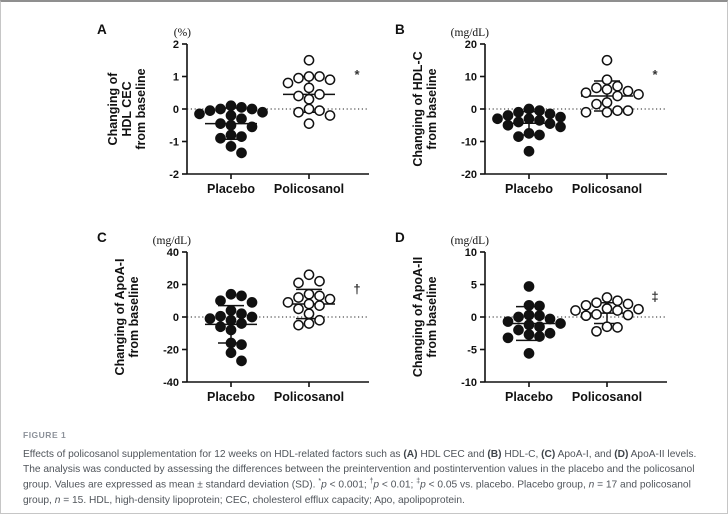 The image size is (728, 514). What do you see at coordinates (474, 285) in the screenshot?
I see `y-tick-label: 5` at bounding box center [474, 285].